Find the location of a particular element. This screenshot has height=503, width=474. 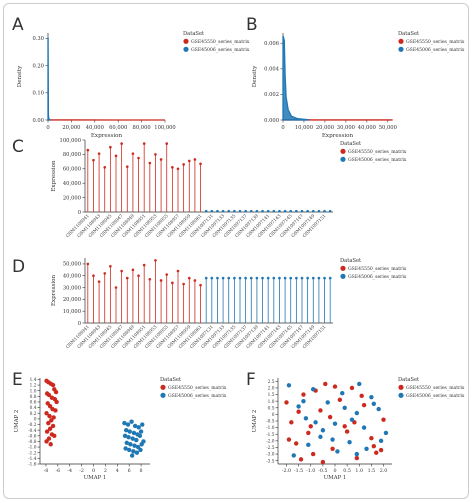

y-tick-label: 10,000 is located at coordinates (72, 312).